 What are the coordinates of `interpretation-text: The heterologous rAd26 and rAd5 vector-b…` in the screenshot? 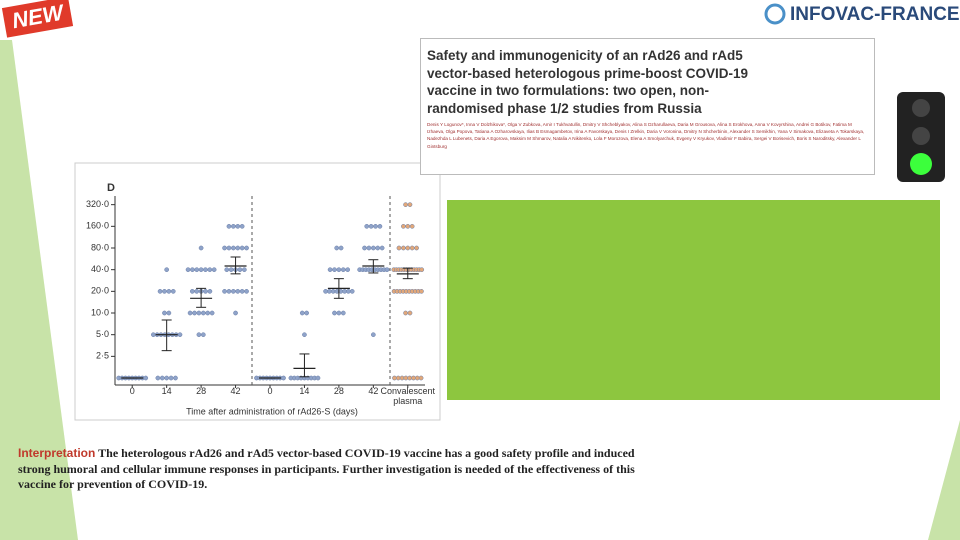 It's located at (326, 469).